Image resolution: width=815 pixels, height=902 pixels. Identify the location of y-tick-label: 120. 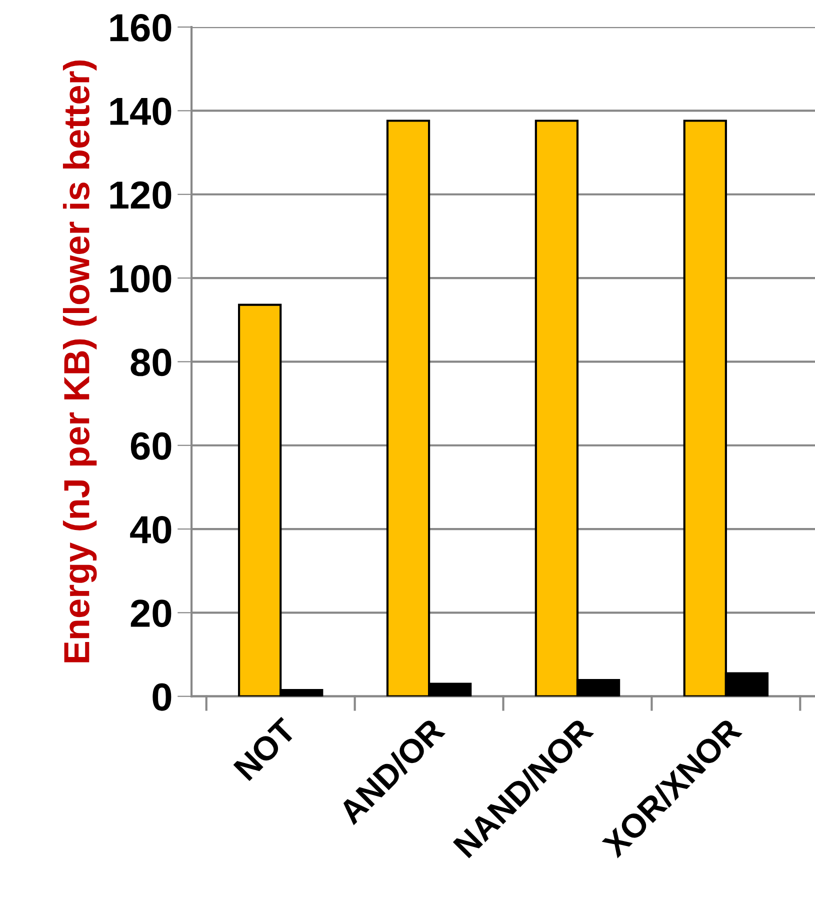
(141, 195).